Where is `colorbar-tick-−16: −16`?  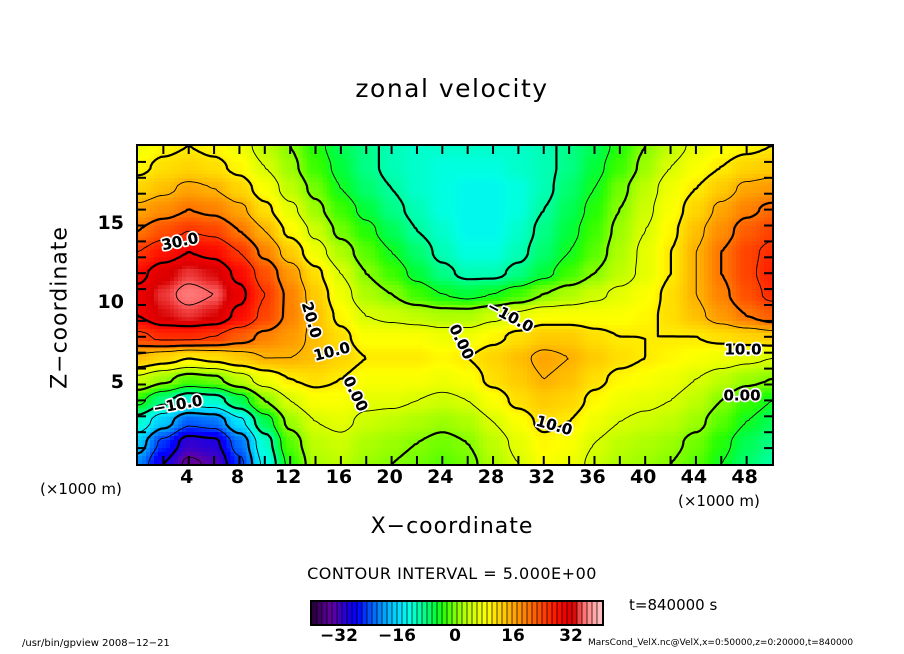 colorbar-tick-−16: −16 is located at coordinates (397, 636).